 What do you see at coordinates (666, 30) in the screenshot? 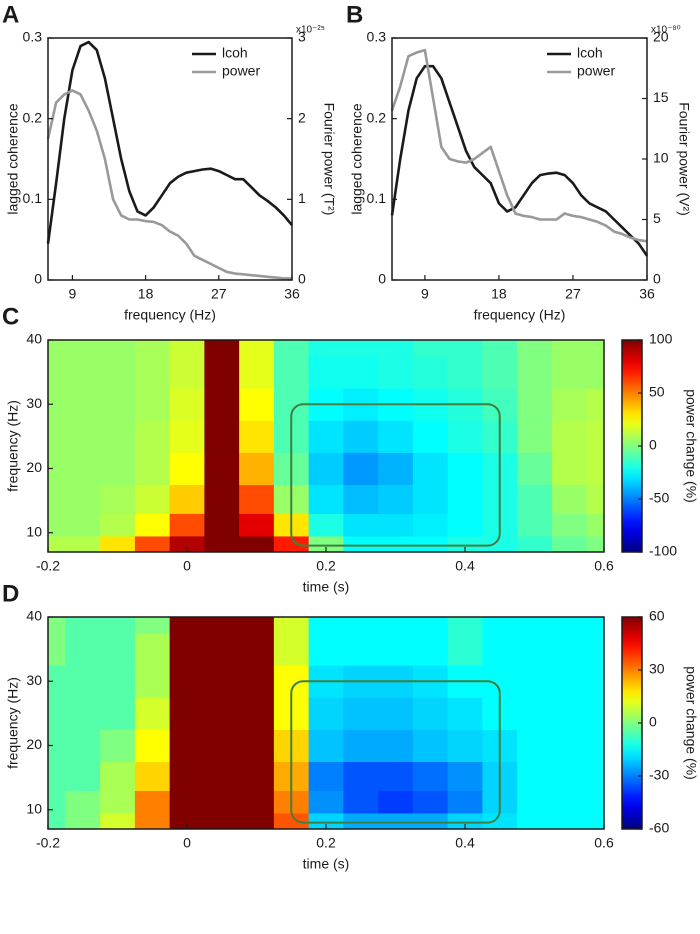
I see `y2-exponent: x10⁻⁸⁰` at bounding box center [666, 30].